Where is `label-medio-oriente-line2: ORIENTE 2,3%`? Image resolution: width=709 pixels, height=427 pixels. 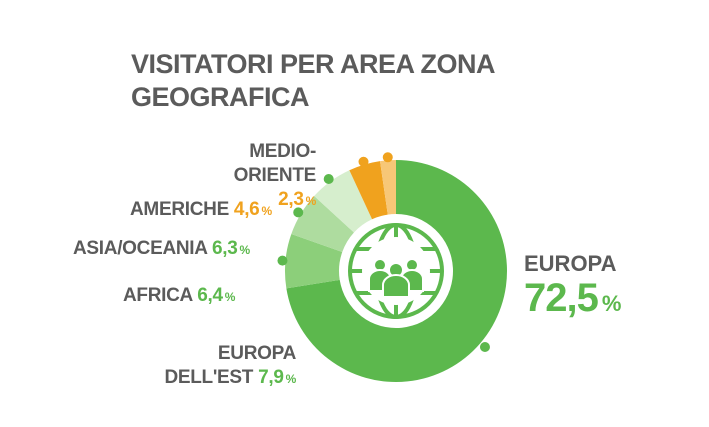
label-medio-oriente-line2: ORIENTE 2,3% is located at coordinates (261, 188).